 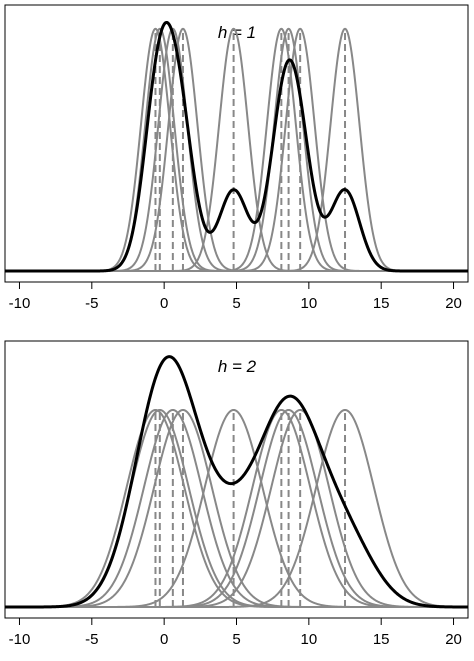 I want to click on panel-h1-x-axis: -10 -5 0 5 10 15 20, so click(x=235, y=297).